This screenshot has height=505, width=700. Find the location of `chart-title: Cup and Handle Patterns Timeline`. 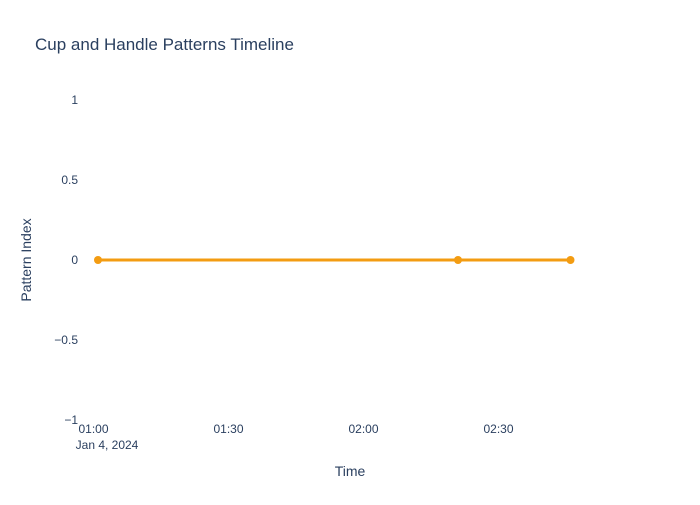

chart-title: Cup and Handle Patterns Timeline is located at coordinates (164, 44).